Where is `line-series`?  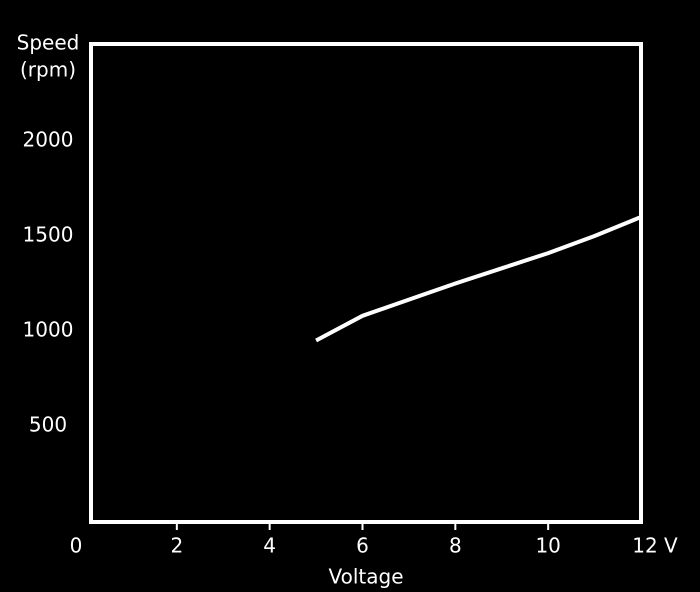
line-series is located at coordinates (478, 279).